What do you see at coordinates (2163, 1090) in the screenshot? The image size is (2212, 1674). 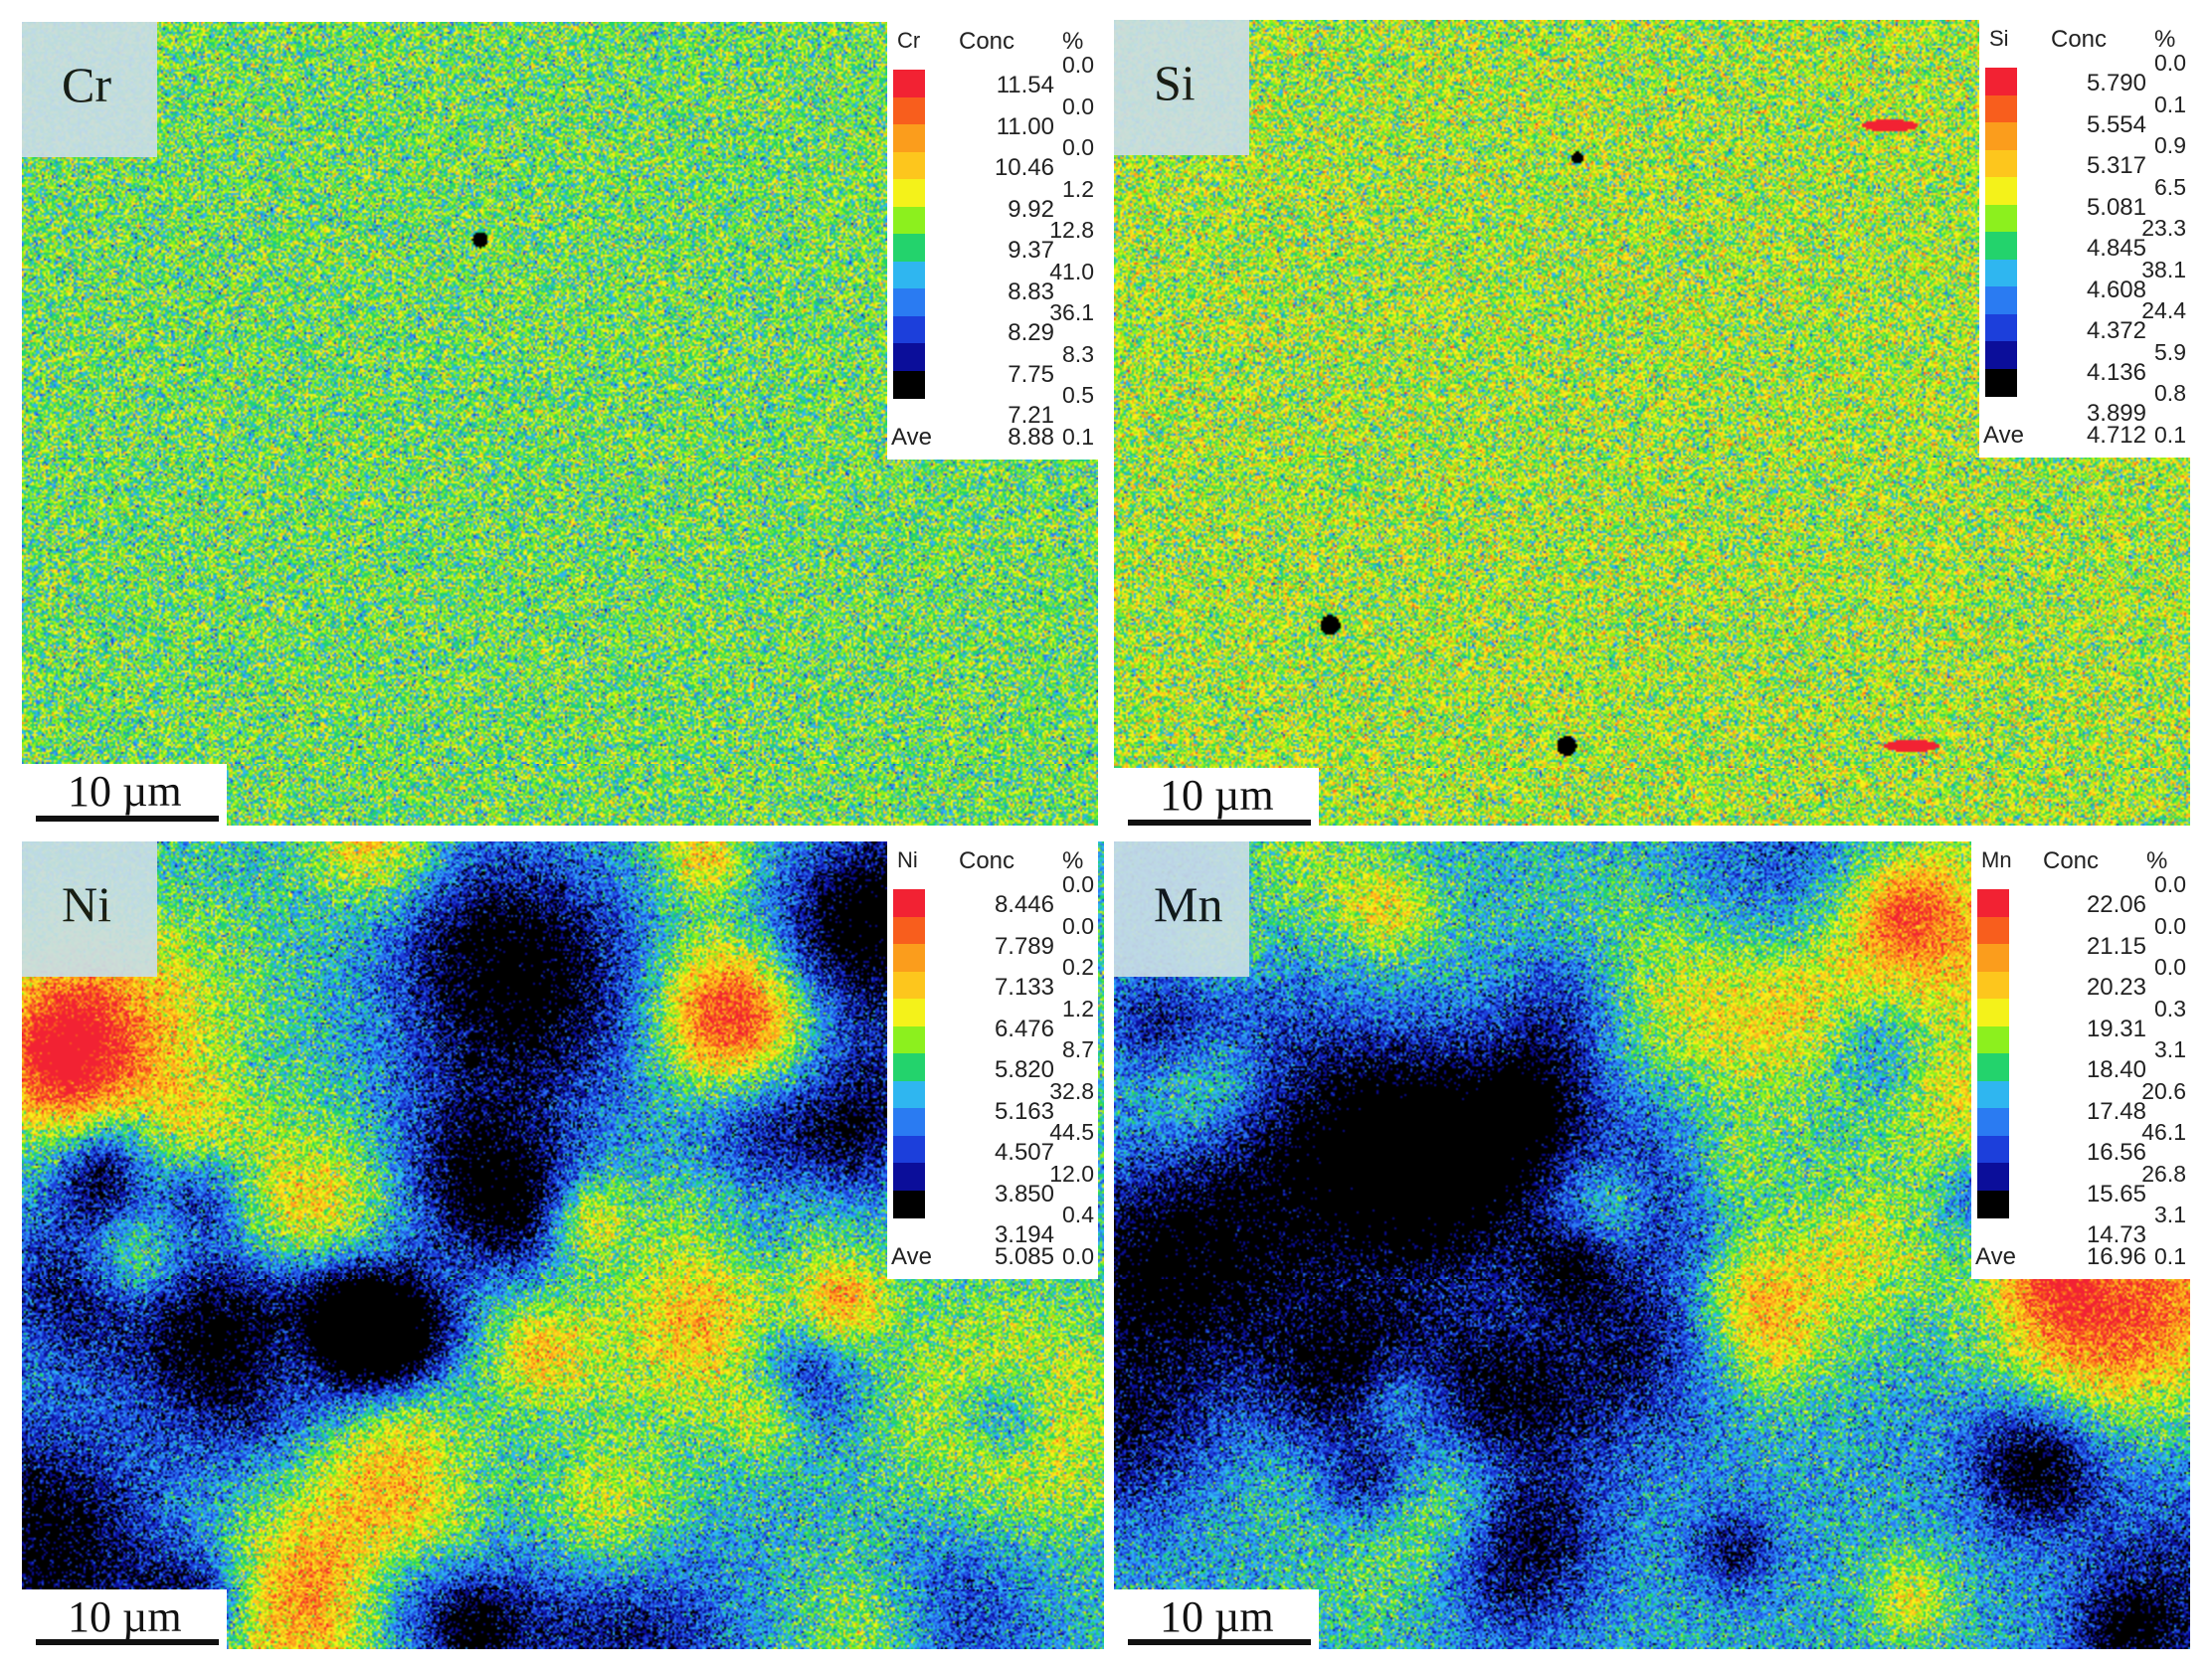 I see `mn-percent-label: 20.6` at bounding box center [2163, 1090].